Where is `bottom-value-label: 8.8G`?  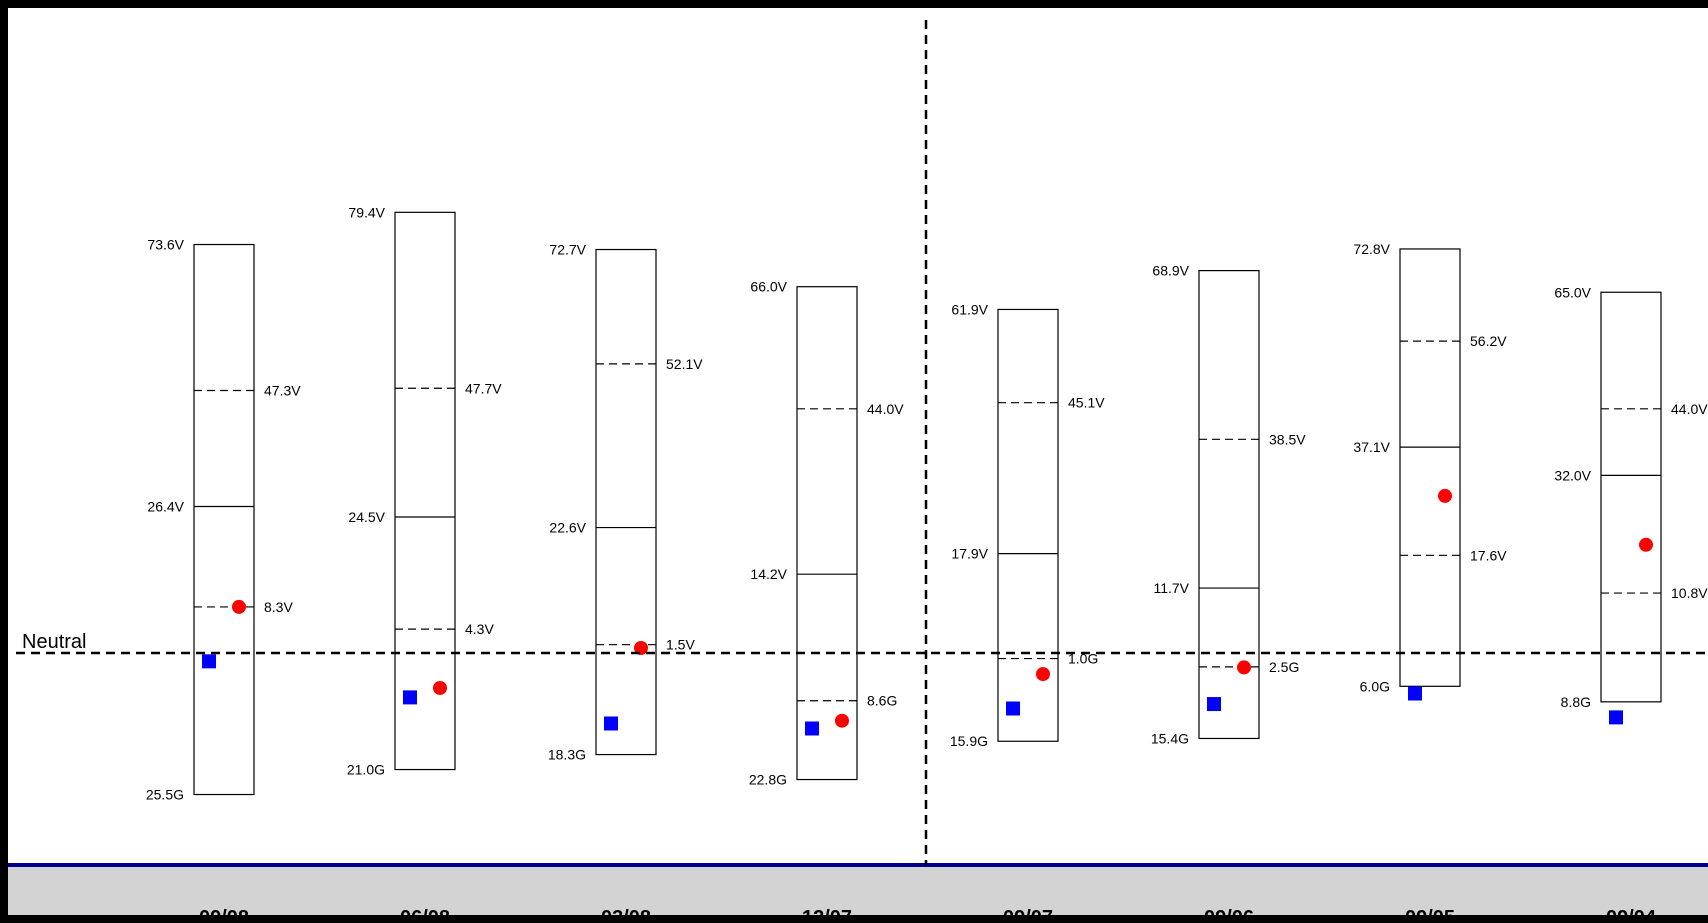
bottom-value-label: 8.8G is located at coordinates (1576, 702).